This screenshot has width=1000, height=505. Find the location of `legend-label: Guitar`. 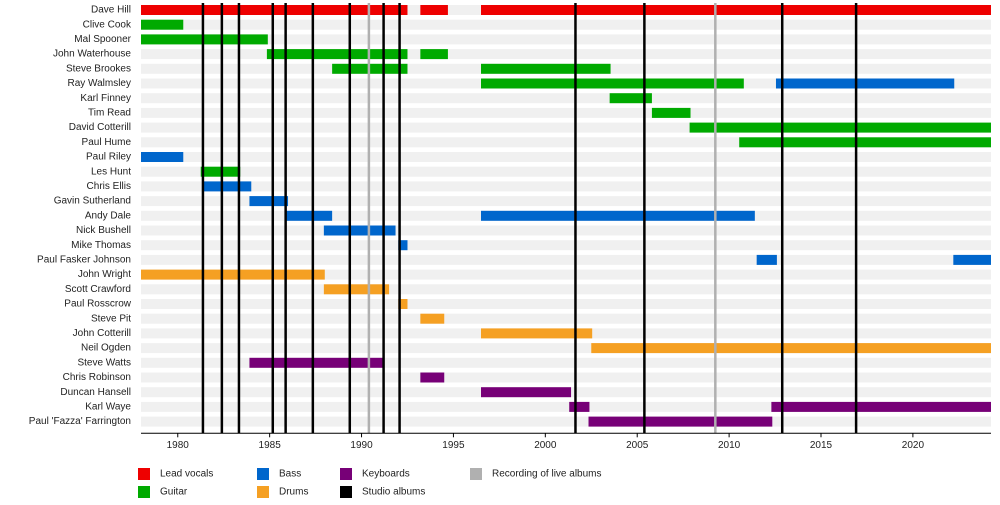

legend-label: Guitar is located at coordinates (174, 492).